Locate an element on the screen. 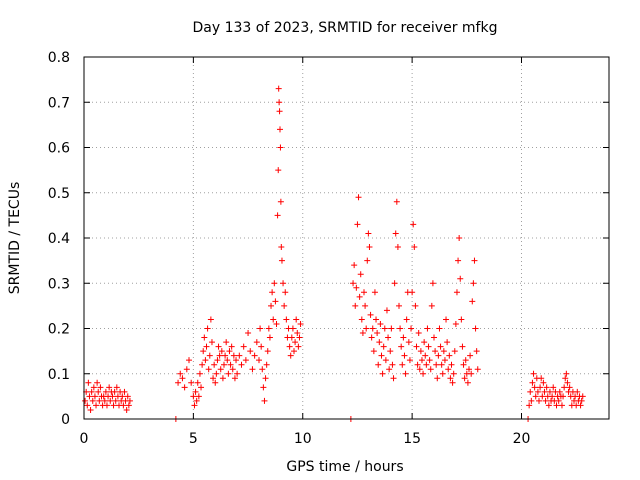 The image size is (640, 480). y-tick-label: 0 is located at coordinates (65, 420).